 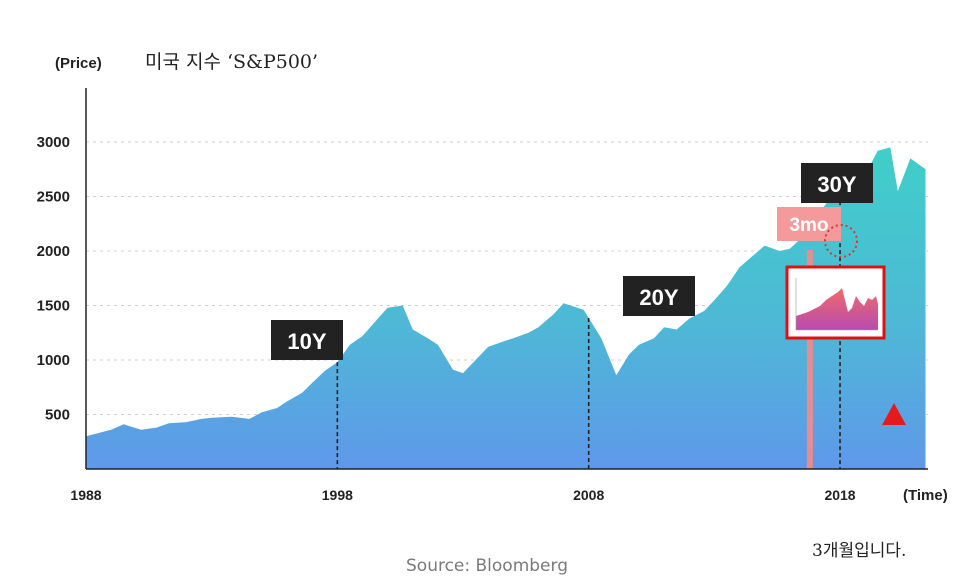 What do you see at coordinates (53, 279) in the screenshot?
I see `y-tick-labels: 500 1000 1500 2000 2500 3000` at bounding box center [53, 279].